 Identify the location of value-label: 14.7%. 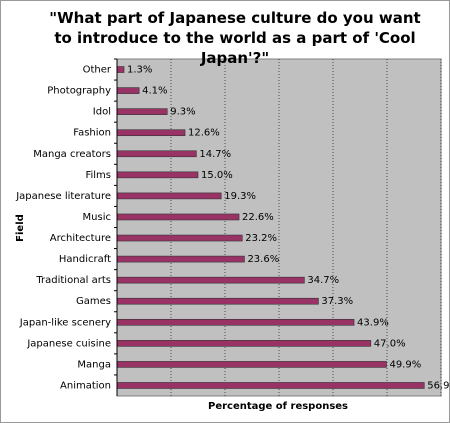
(215, 154).